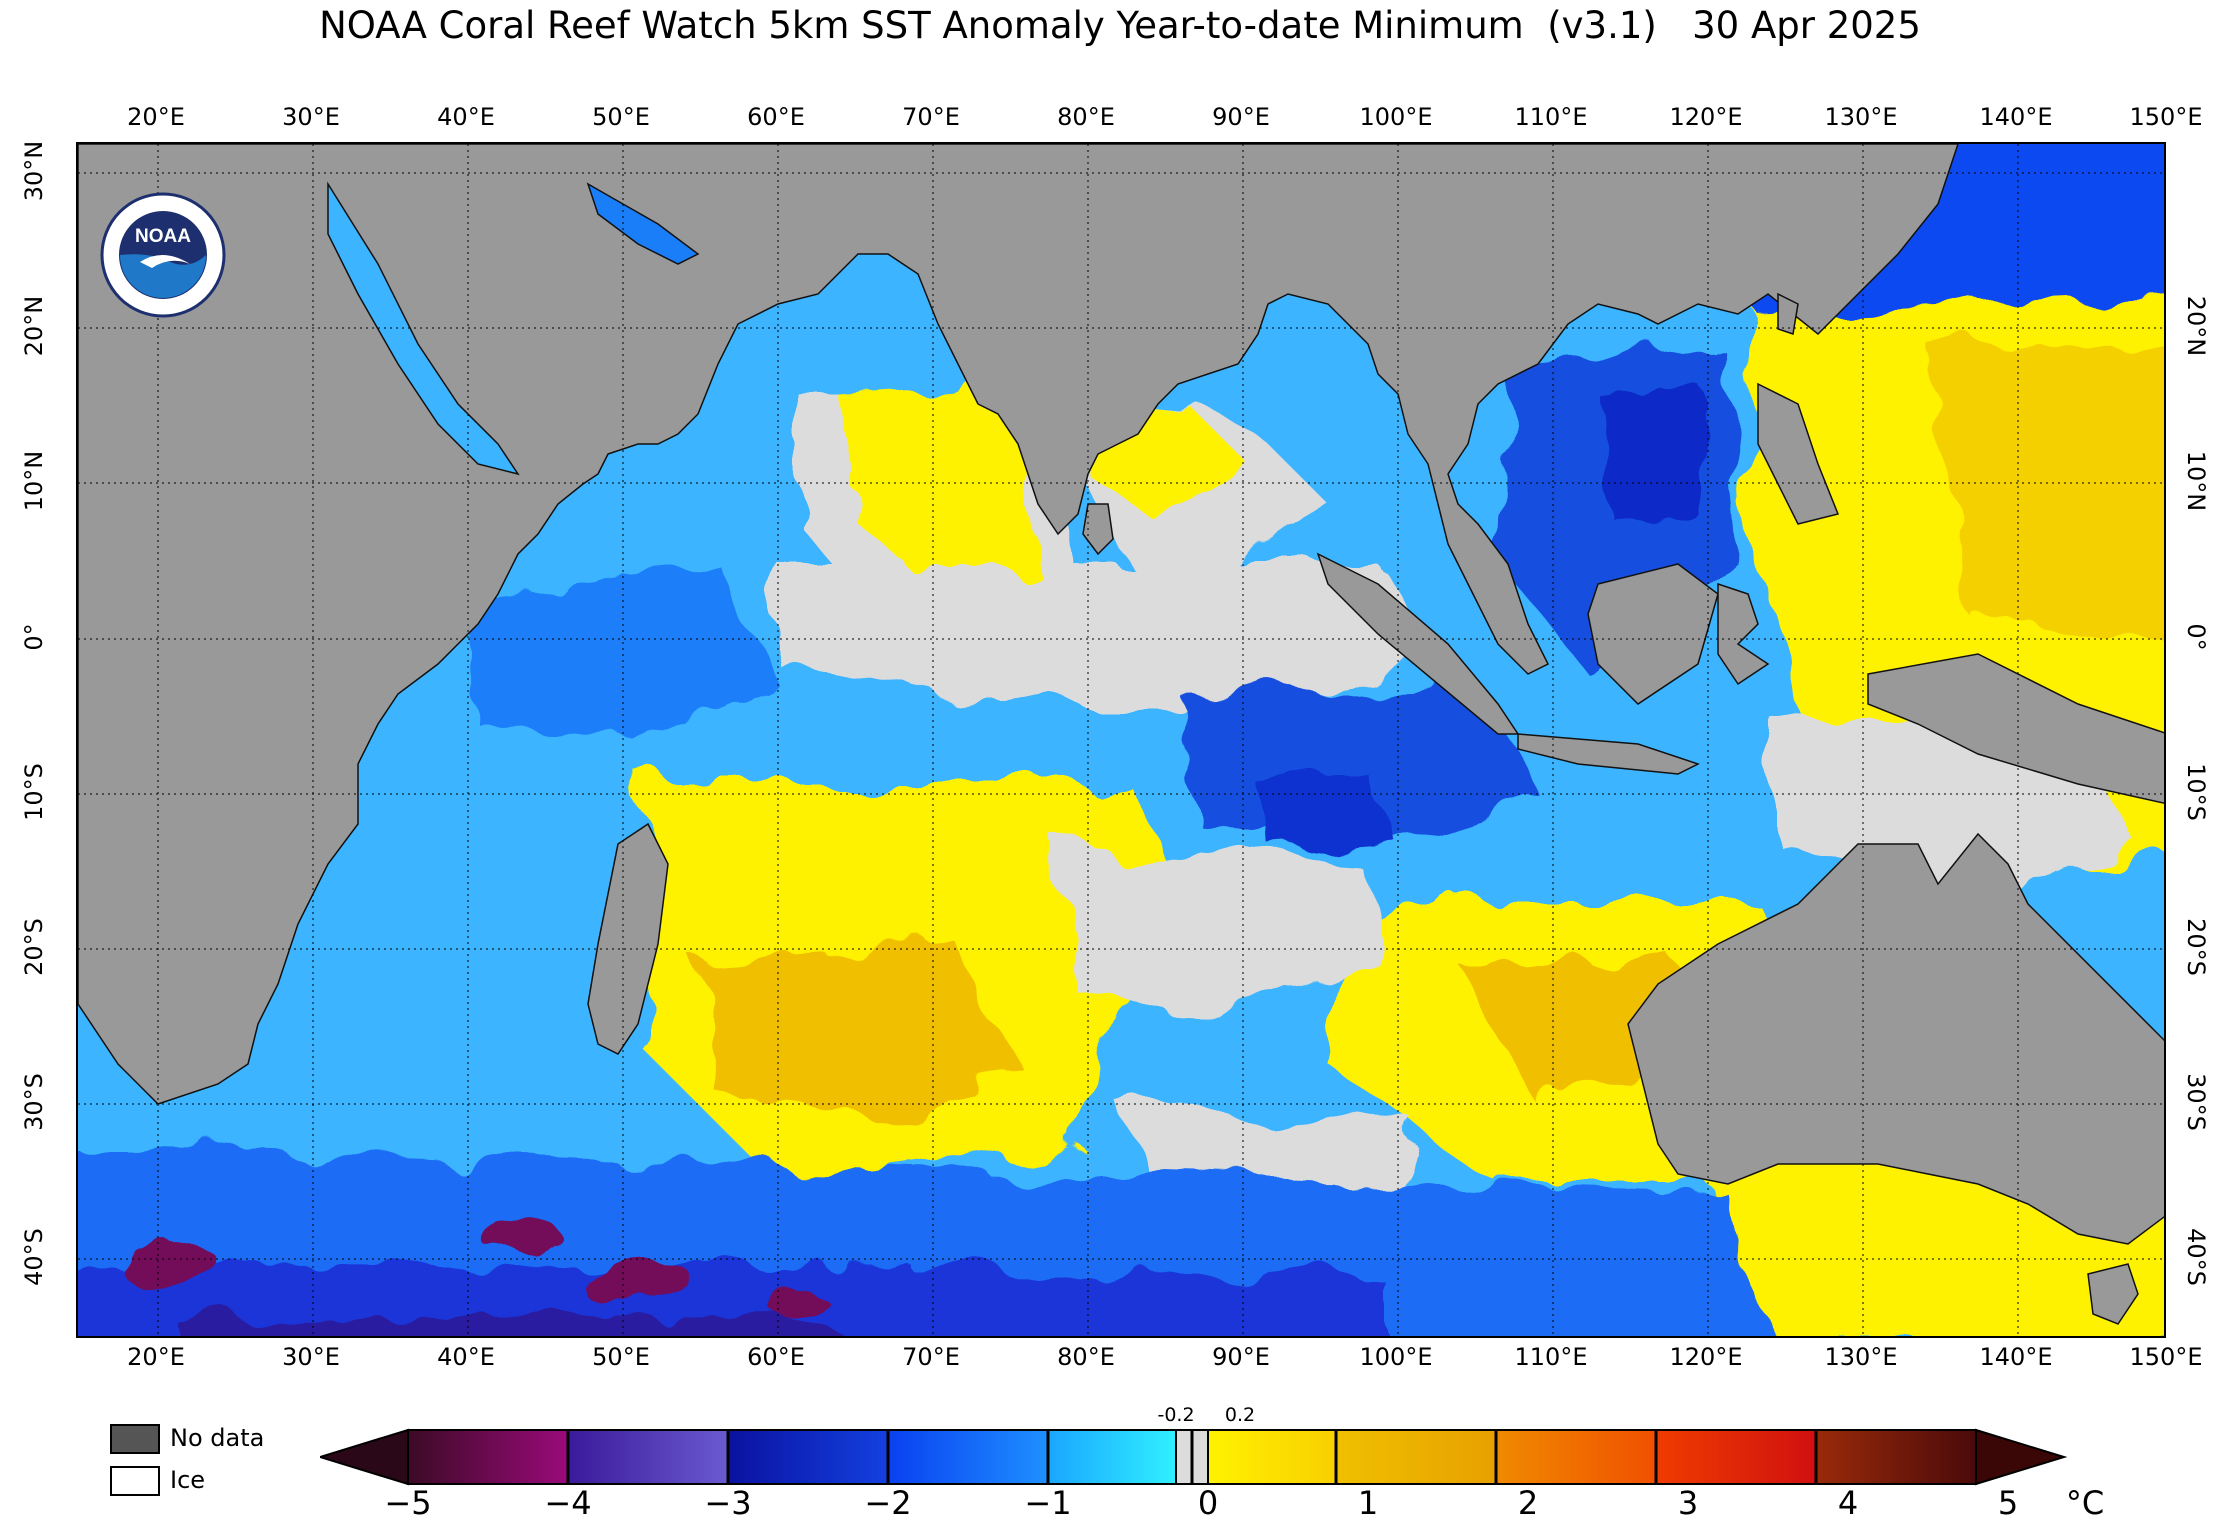  Describe the element at coordinates (408, 1503) in the screenshot. I see `colorbar-tick-label: −5` at that location.